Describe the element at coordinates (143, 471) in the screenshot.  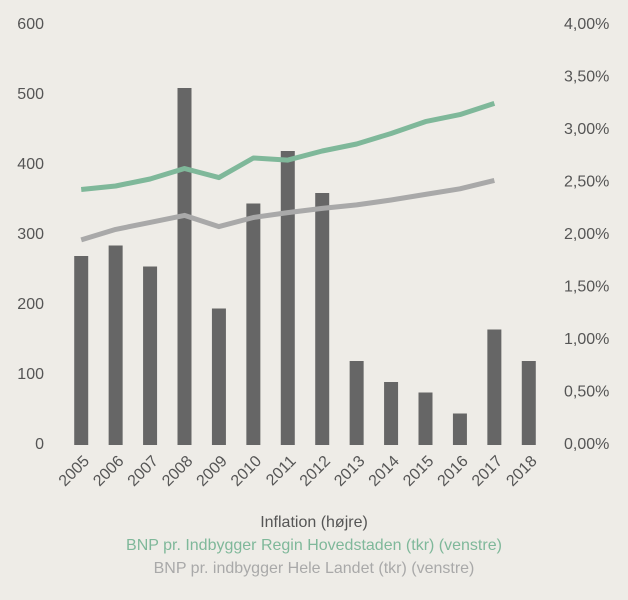
I see `x-tick-label: 2007` at that location.